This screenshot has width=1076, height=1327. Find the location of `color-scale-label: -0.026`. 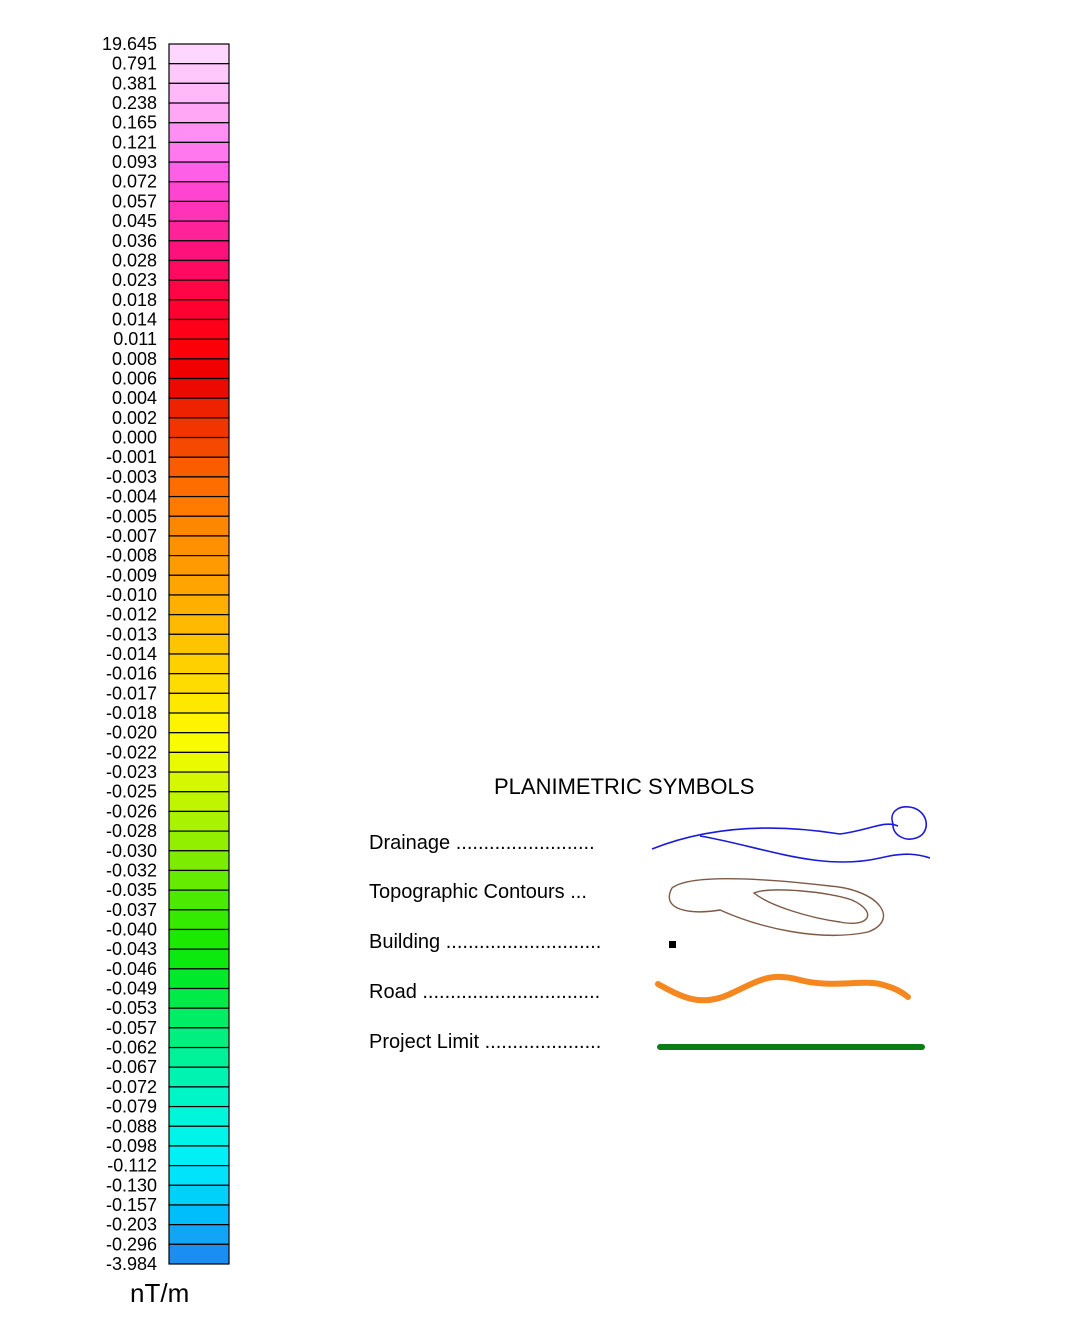

color-scale-label: -0.026 is located at coordinates (131, 811).